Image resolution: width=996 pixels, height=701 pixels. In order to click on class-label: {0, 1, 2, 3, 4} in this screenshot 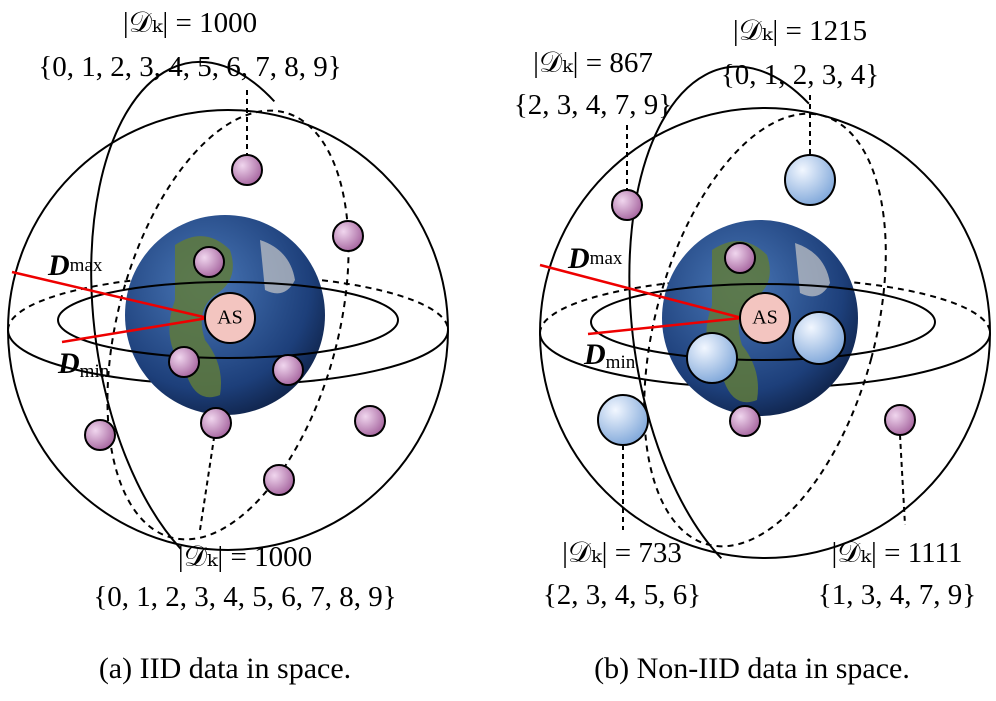, I will do `click(800, 75)`.